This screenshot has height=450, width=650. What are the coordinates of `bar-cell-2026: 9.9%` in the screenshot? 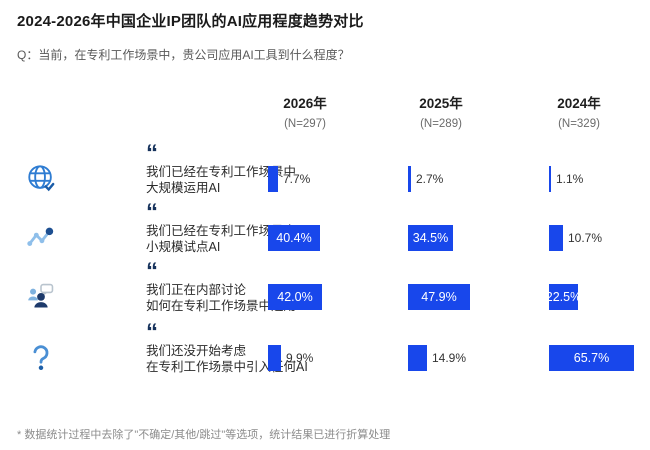 It's located at (290, 358).